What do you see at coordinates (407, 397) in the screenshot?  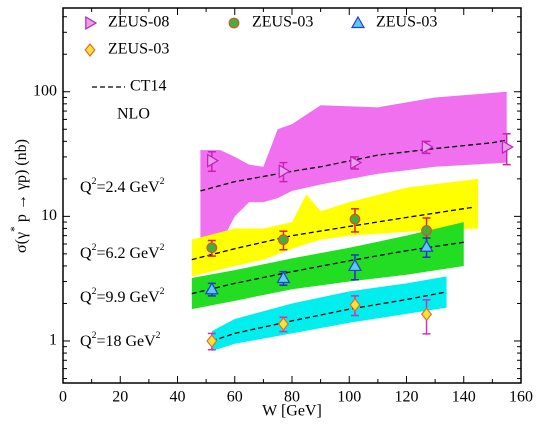 I see `x-tick-label: 120` at bounding box center [407, 397].